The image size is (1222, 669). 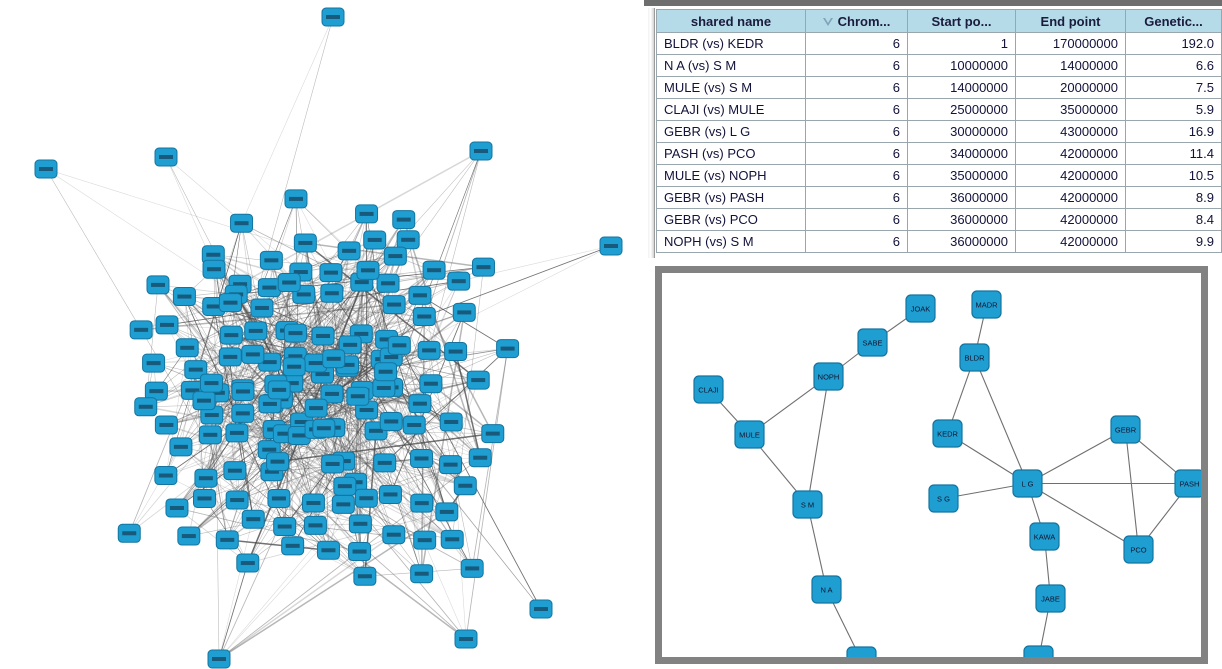 I want to click on table-cell-genetic: 9.9, so click(x=1174, y=242).